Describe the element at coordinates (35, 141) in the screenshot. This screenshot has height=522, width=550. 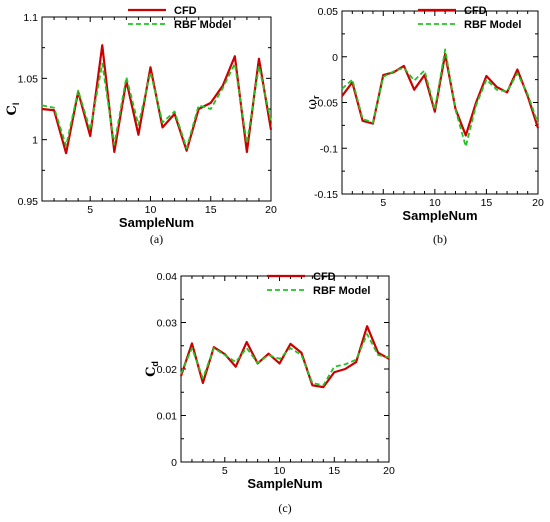
I see `y-tick-label: 1` at that location.